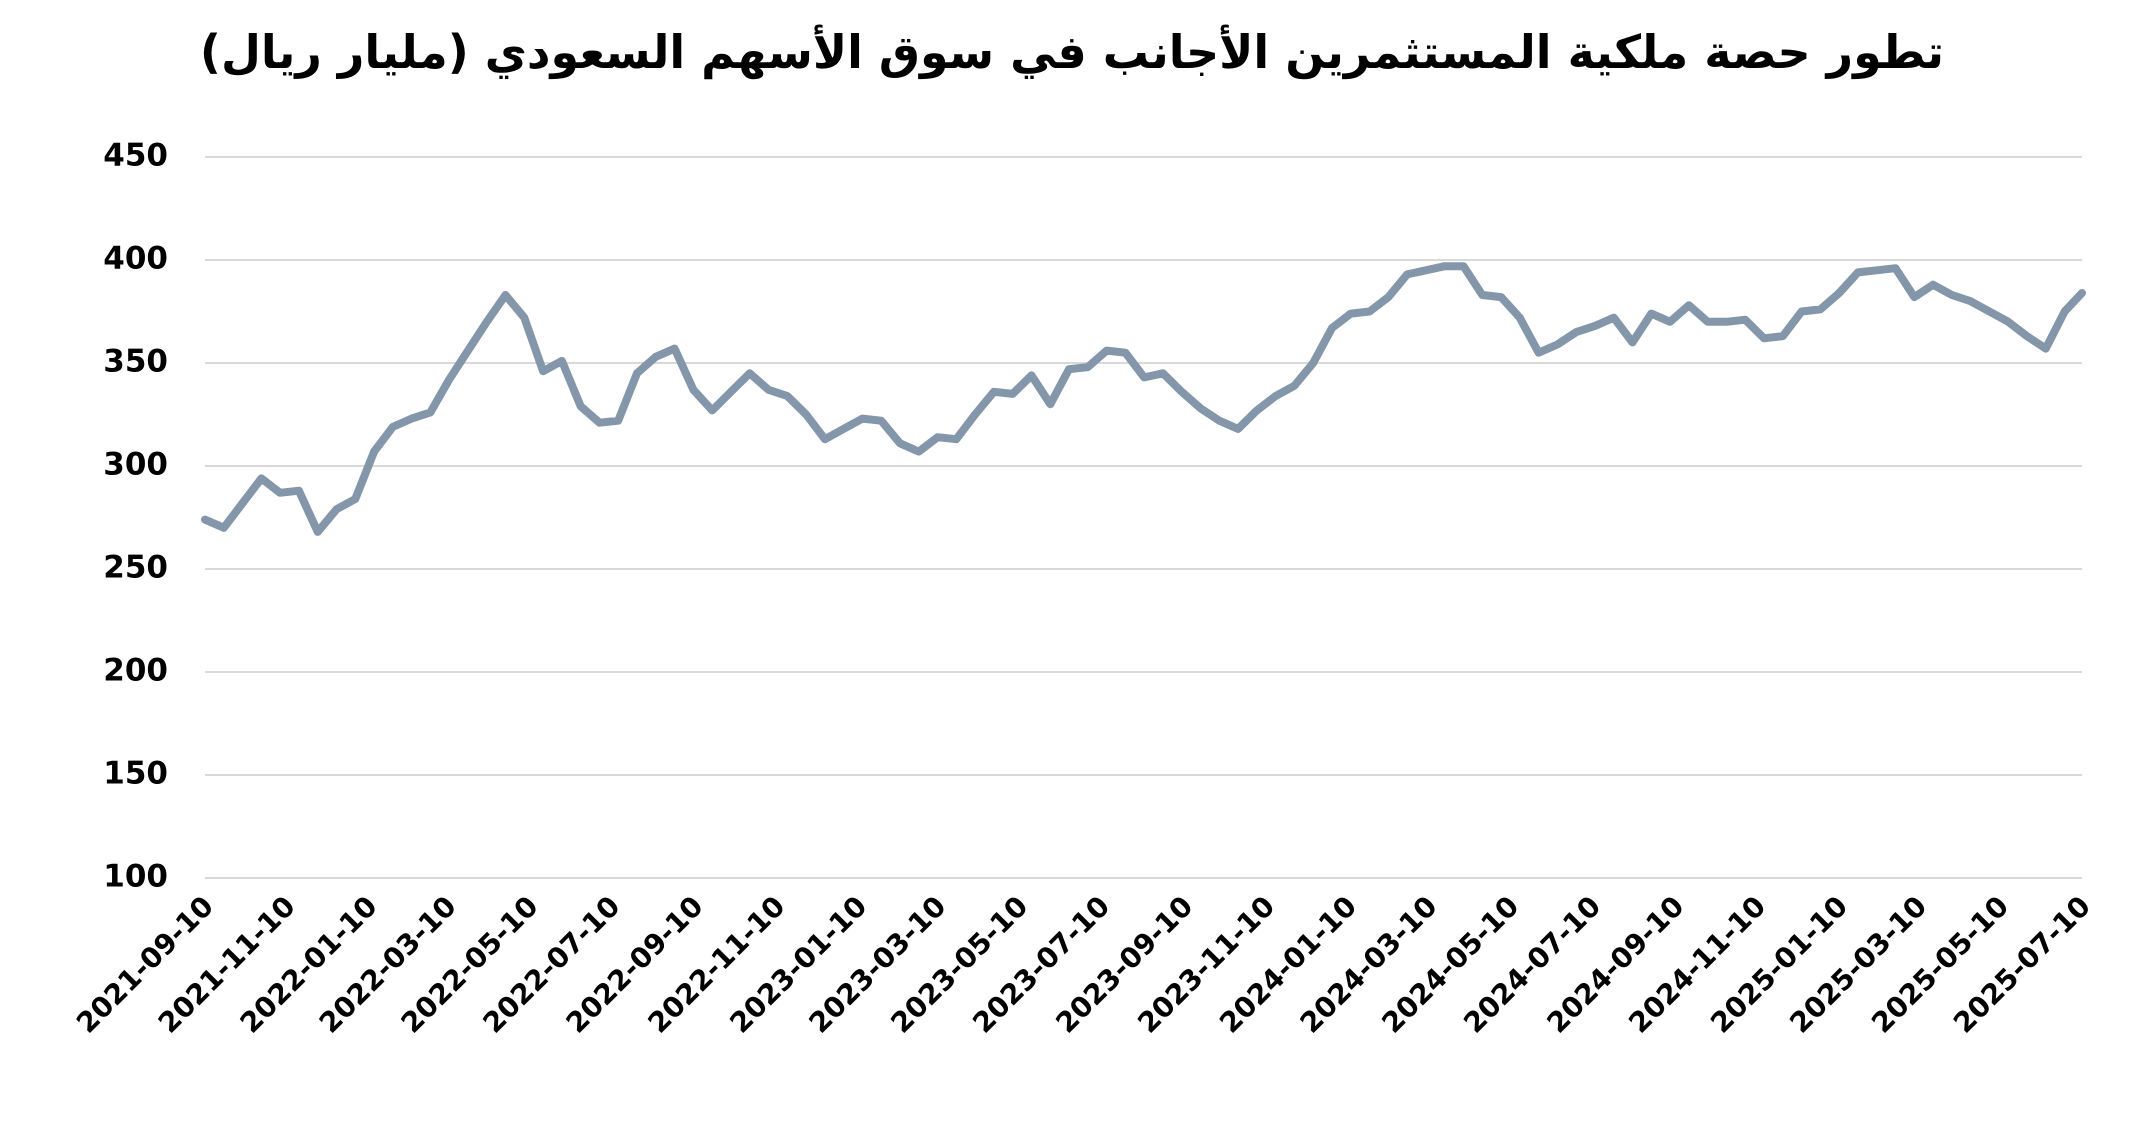 This screenshot has width=2145, height=1148. I want to click on y-tick-label: 250, so click(135, 568).